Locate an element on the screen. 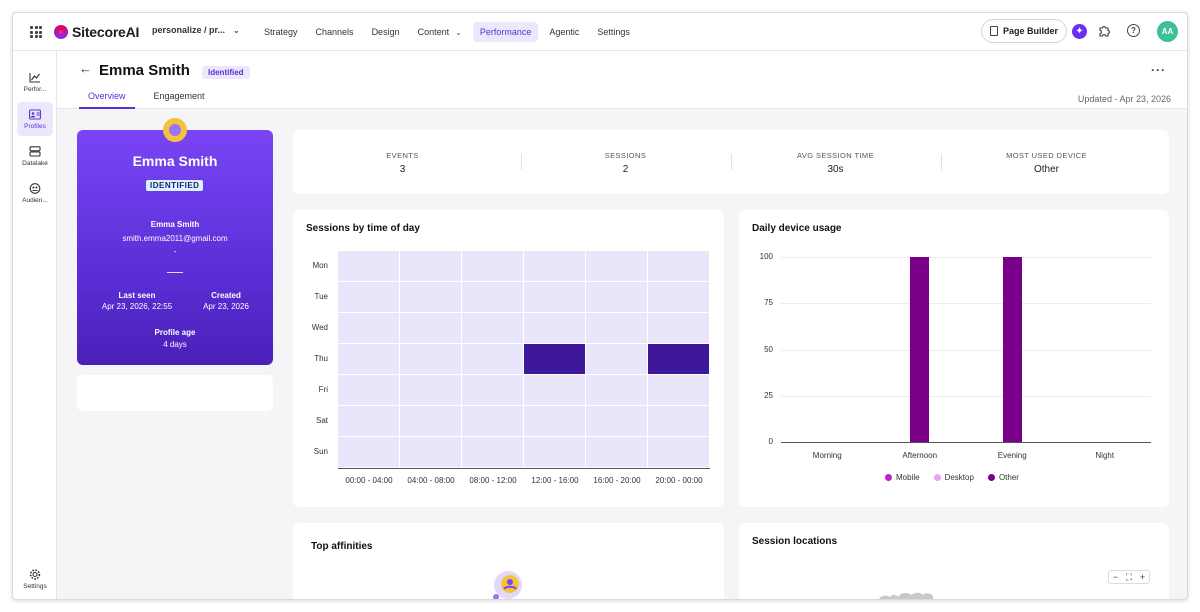  person-icon is located at coordinates (175, 130).